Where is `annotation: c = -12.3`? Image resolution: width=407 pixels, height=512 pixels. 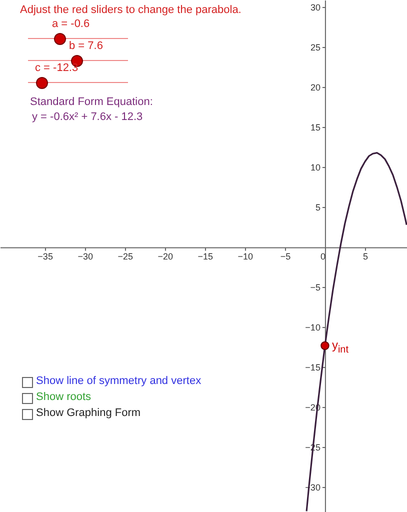 annotation: c = -12.3 is located at coordinates (56, 68).